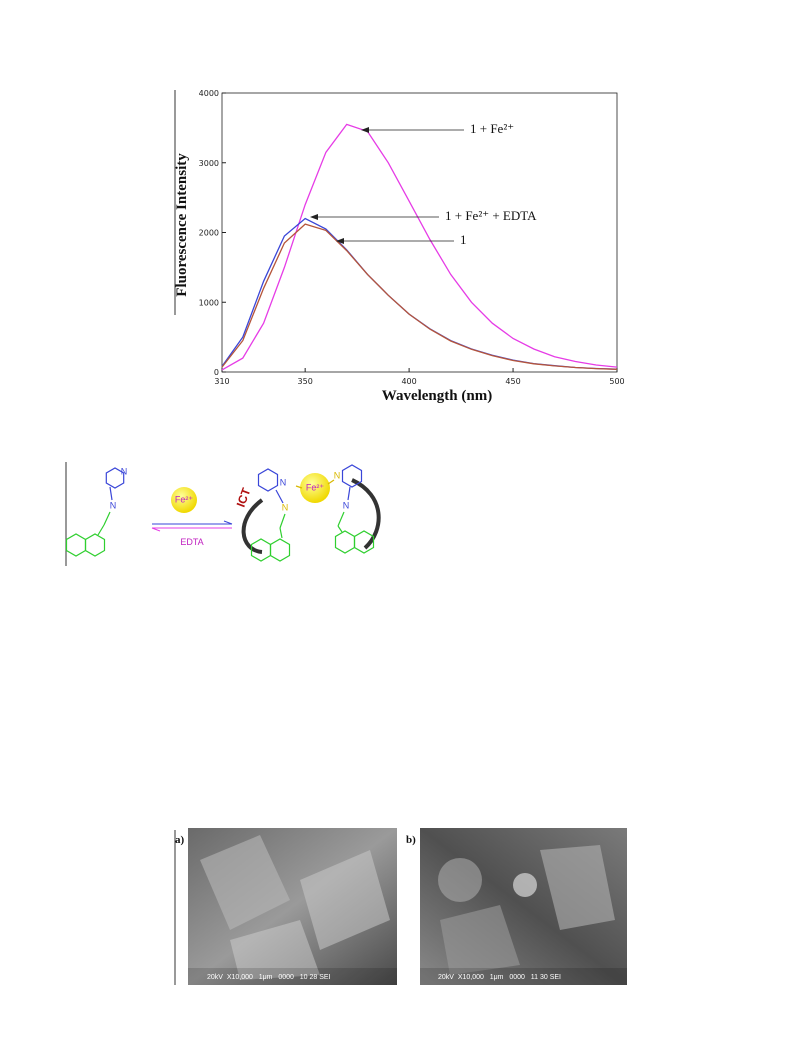  I want to click on y-tick-label: 0, so click(216, 372).